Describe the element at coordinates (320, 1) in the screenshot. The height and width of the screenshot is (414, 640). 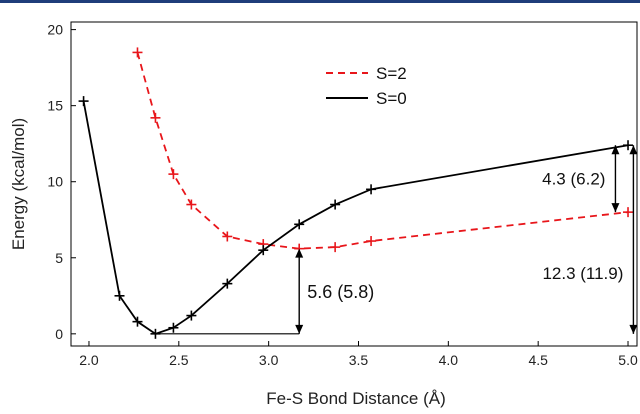
I see `top-rule` at that location.